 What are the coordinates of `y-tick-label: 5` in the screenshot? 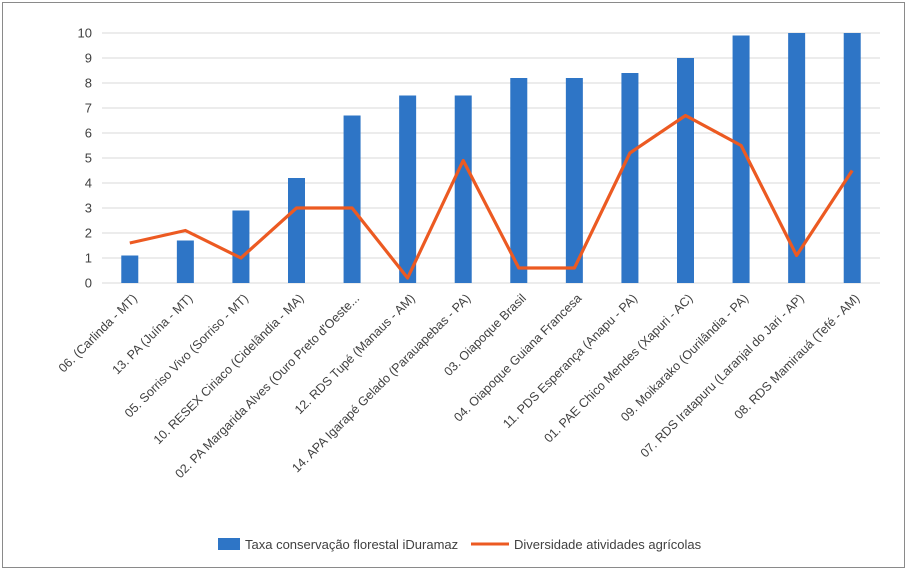 It's located at (88, 158).